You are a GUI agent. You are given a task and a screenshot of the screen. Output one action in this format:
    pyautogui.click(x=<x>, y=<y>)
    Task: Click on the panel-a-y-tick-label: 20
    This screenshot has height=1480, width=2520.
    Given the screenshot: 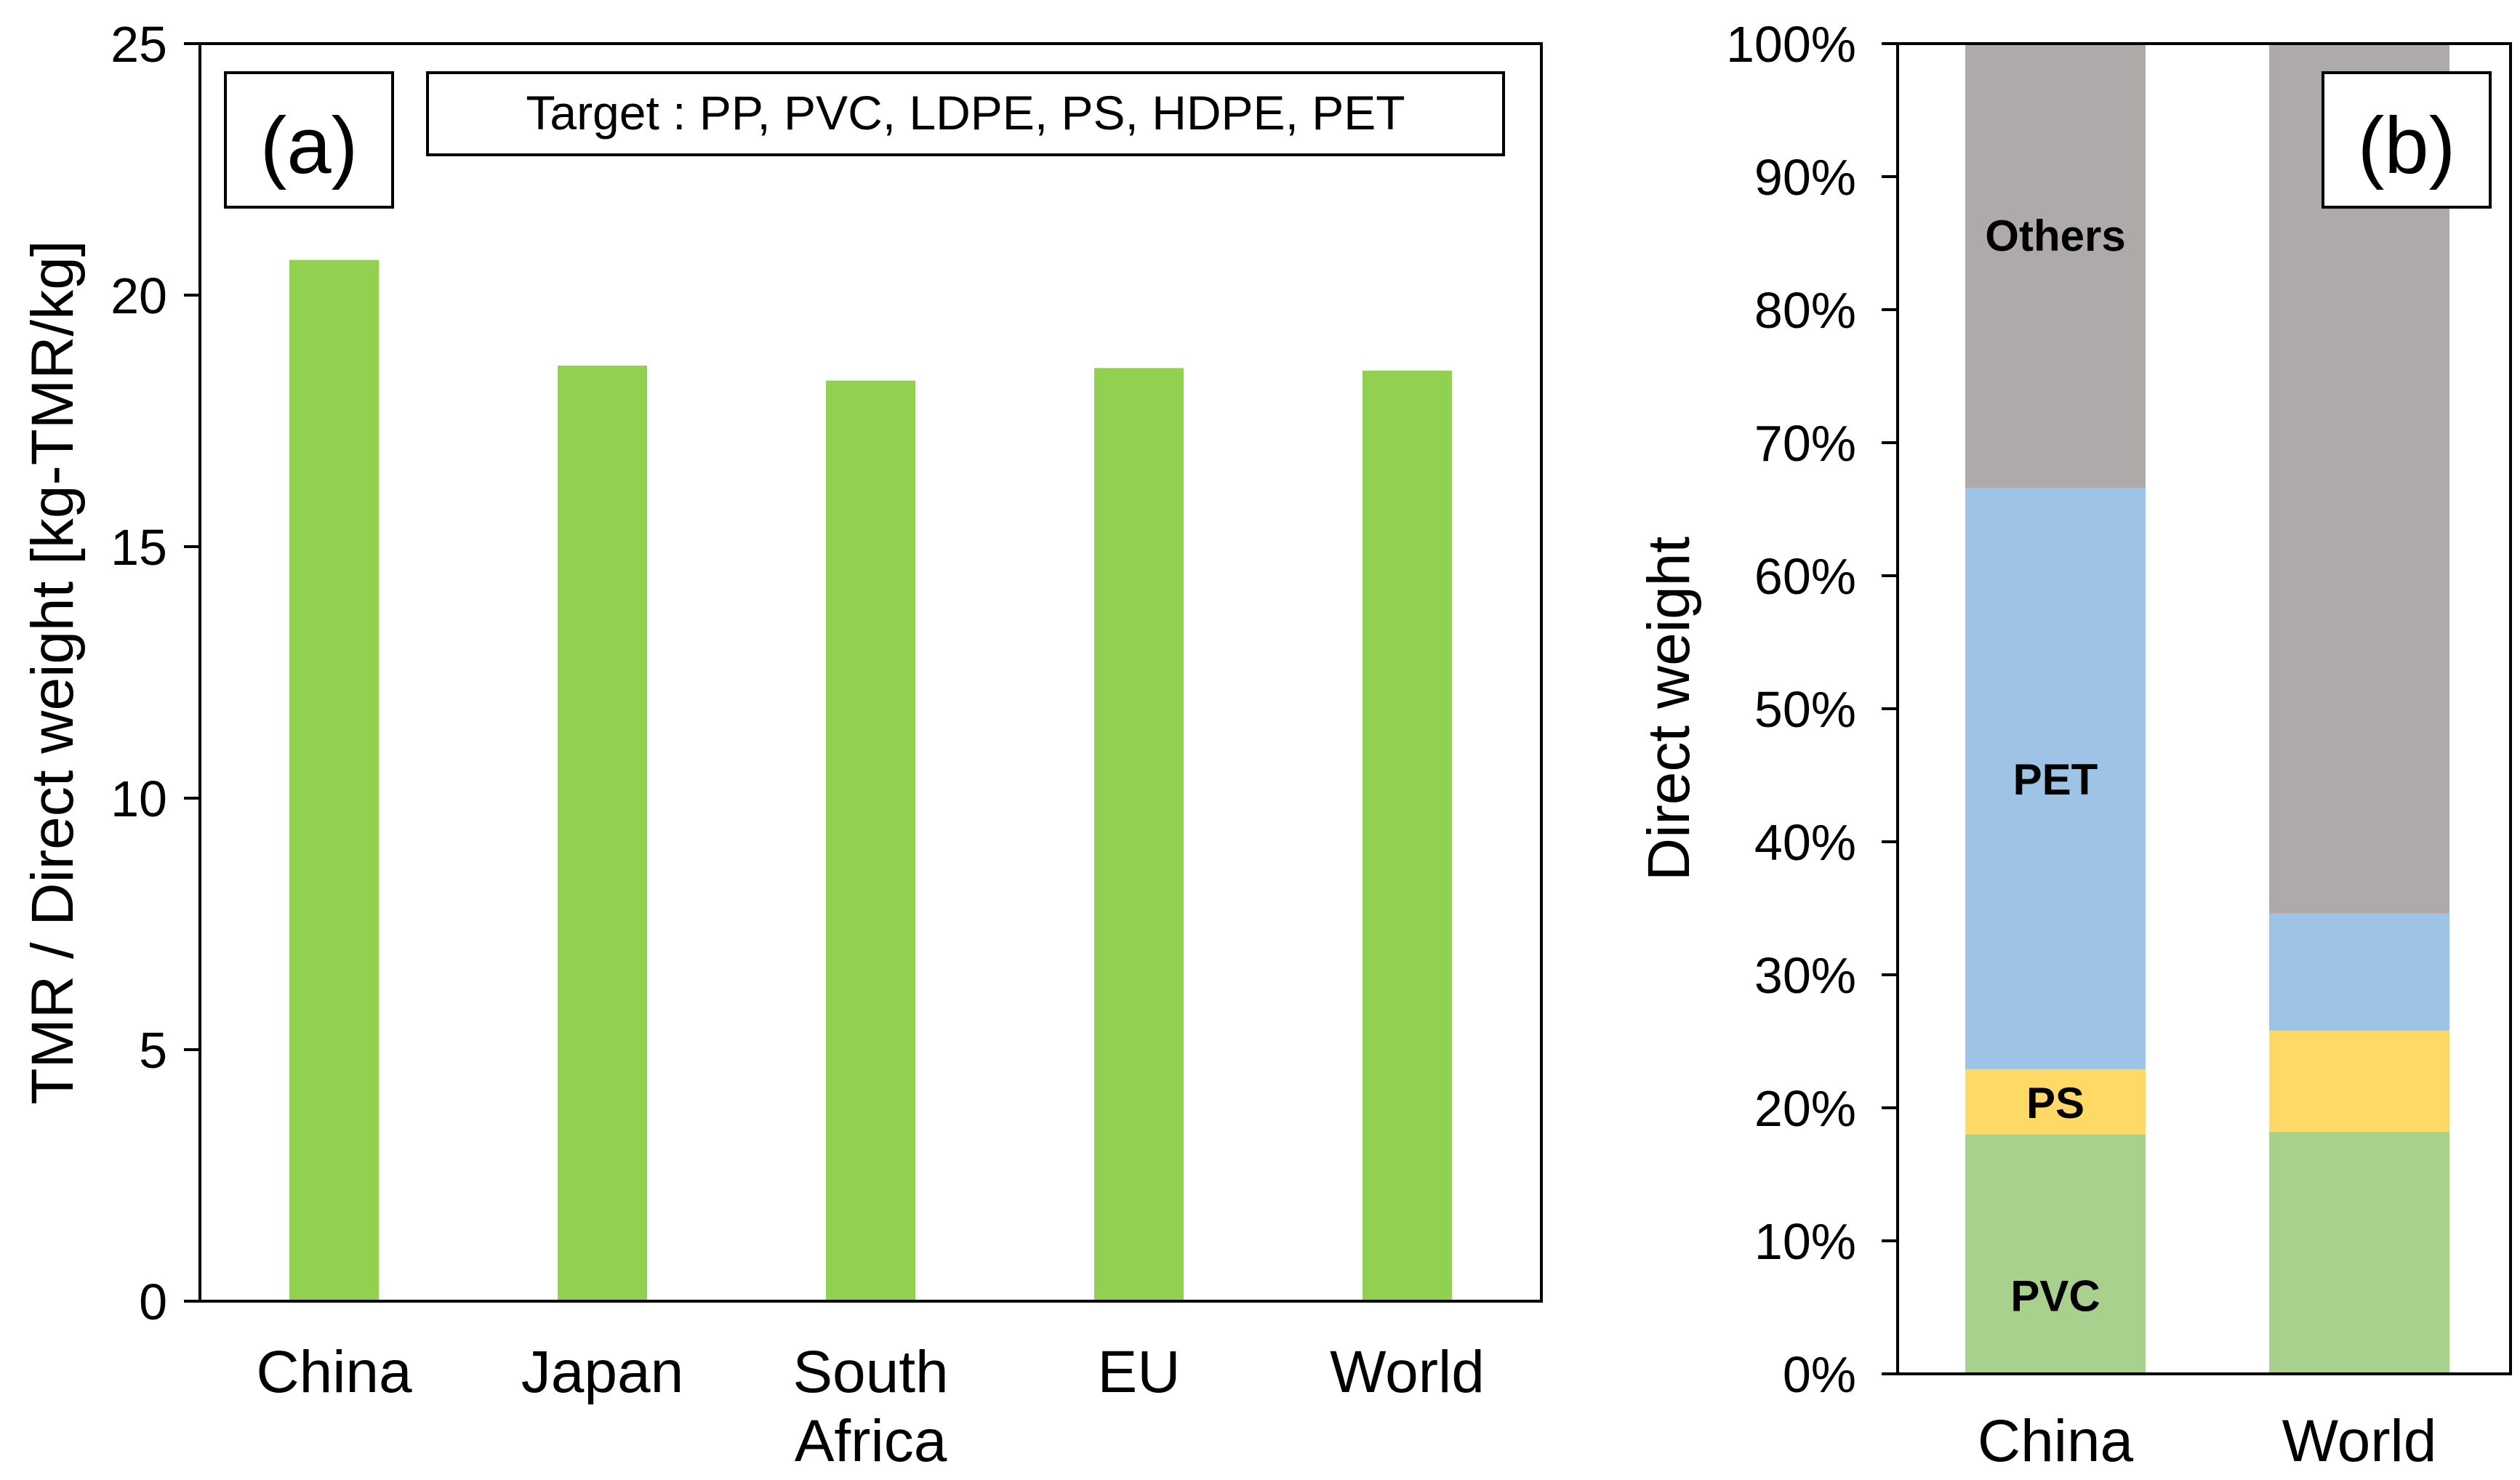 What is the action you would take?
    pyautogui.click(x=139, y=296)
    